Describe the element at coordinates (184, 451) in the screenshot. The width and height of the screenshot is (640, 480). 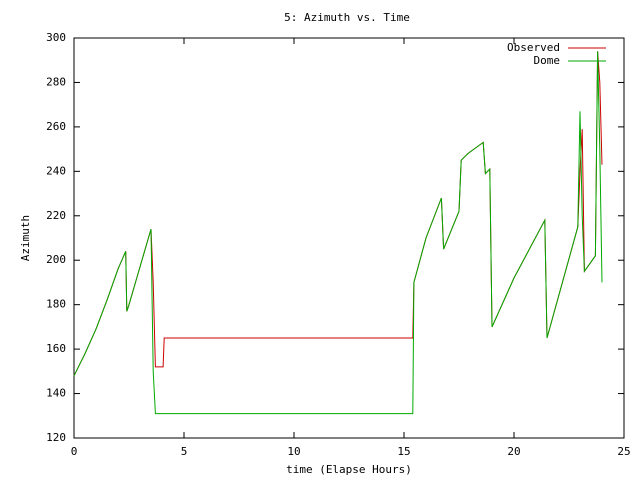
I see `x-tick-label: 5` at that location.